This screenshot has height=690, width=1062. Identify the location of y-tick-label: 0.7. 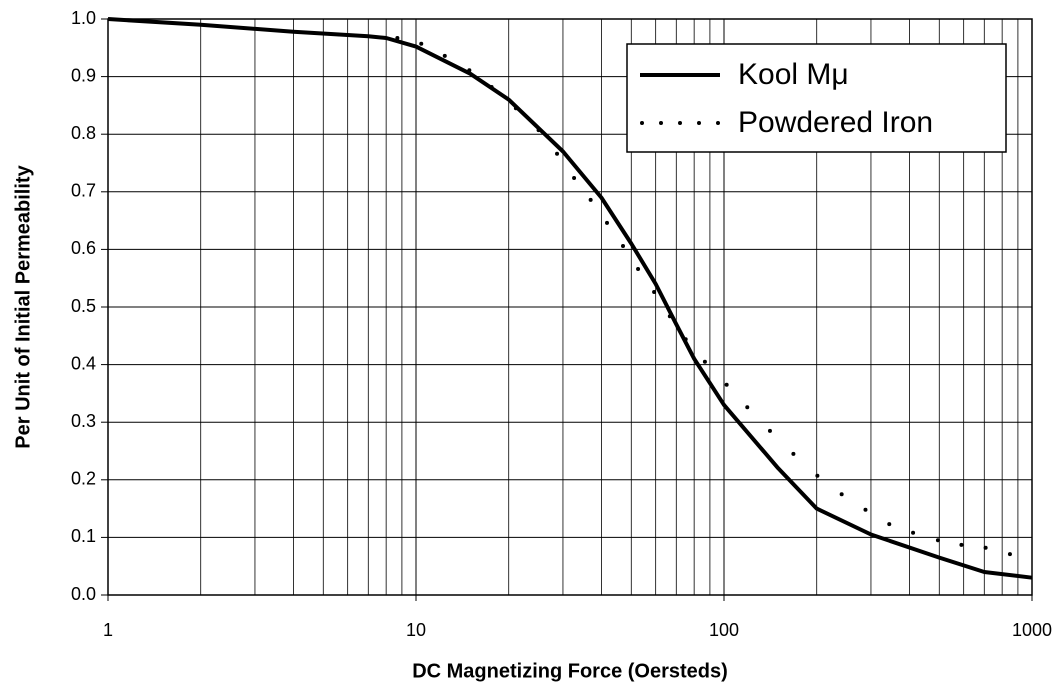
(83, 191).